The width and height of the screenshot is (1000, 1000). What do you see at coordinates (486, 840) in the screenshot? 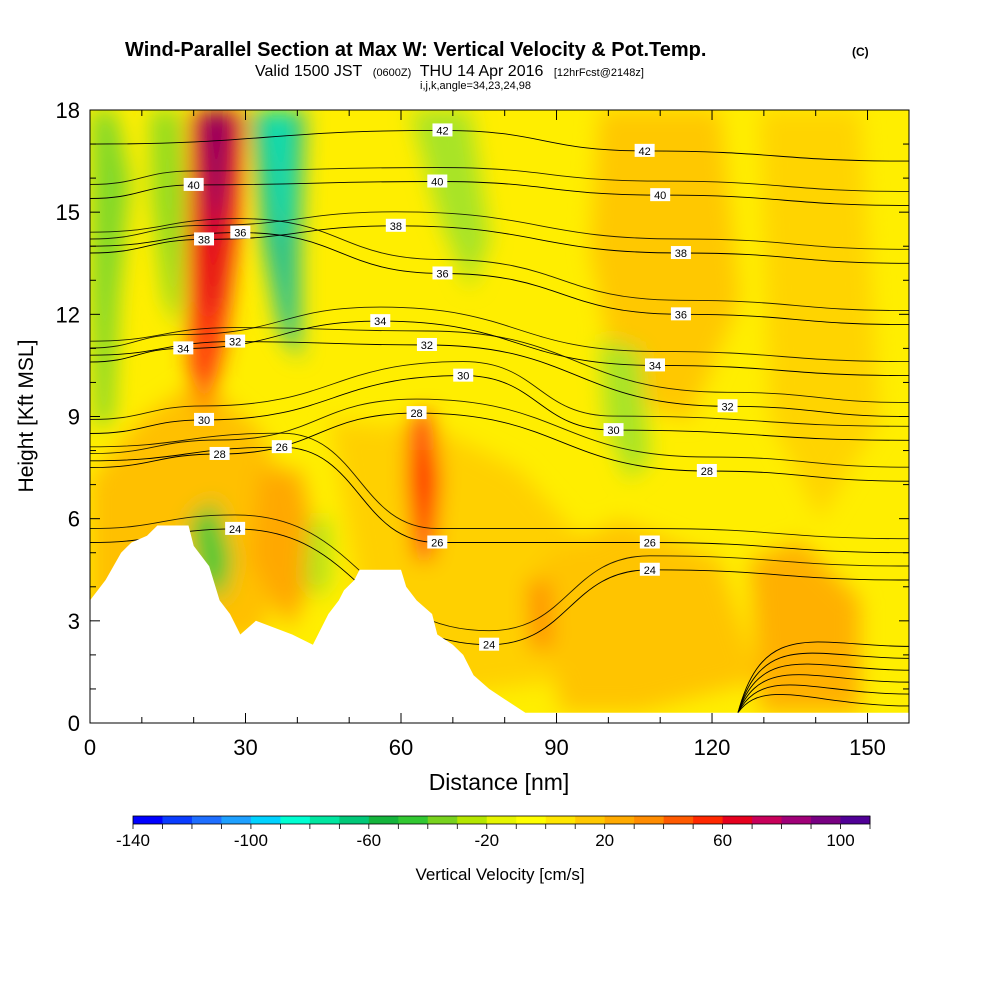
I see `colorbar-tick-label: -20` at bounding box center [486, 840].